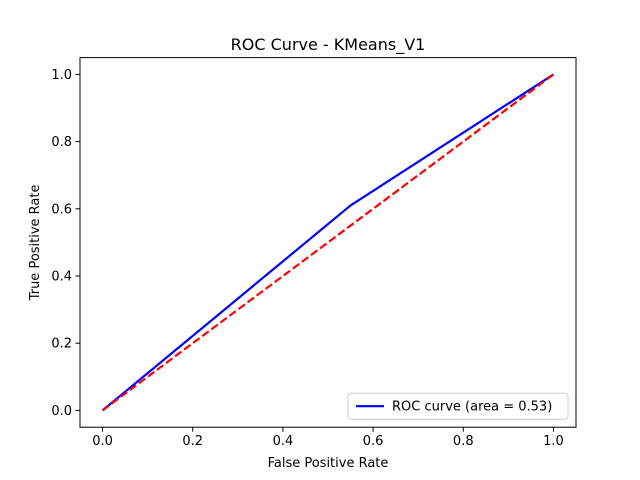 Image resolution: width=640 pixels, height=480 pixels. What do you see at coordinates (283, 441) in the screenshot?
I see `x-tick-label: 0.4` at bounding box center [283, 441].